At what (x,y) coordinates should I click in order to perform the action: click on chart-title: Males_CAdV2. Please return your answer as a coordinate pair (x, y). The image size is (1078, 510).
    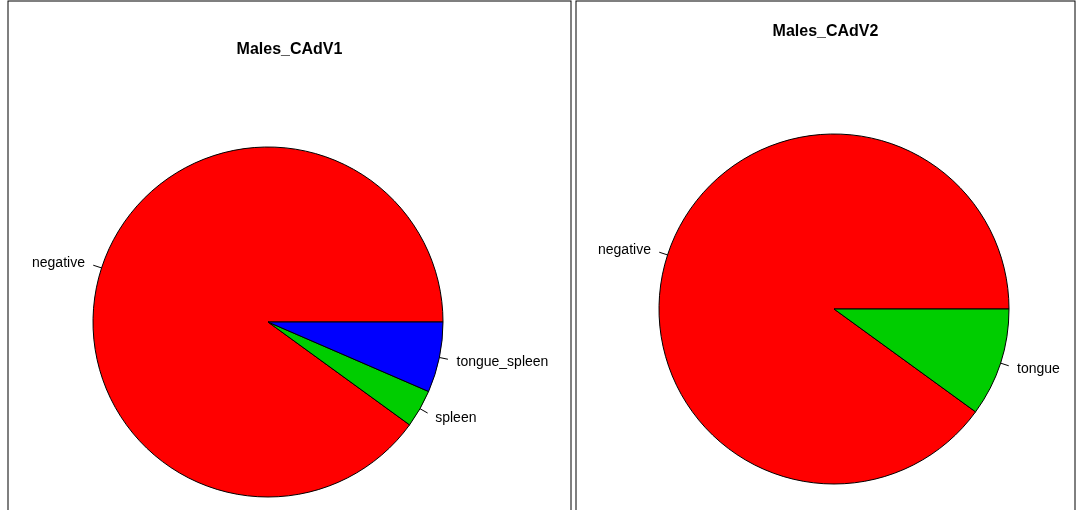
    Looking at the image, I should click on (825, 30).